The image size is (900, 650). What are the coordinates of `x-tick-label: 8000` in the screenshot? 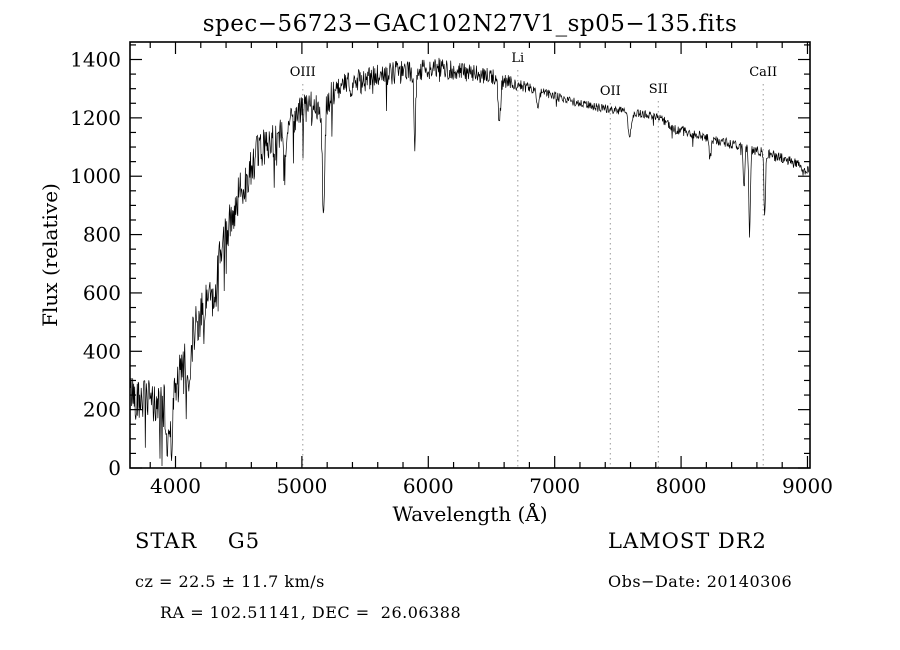 It's located at (681, 486).